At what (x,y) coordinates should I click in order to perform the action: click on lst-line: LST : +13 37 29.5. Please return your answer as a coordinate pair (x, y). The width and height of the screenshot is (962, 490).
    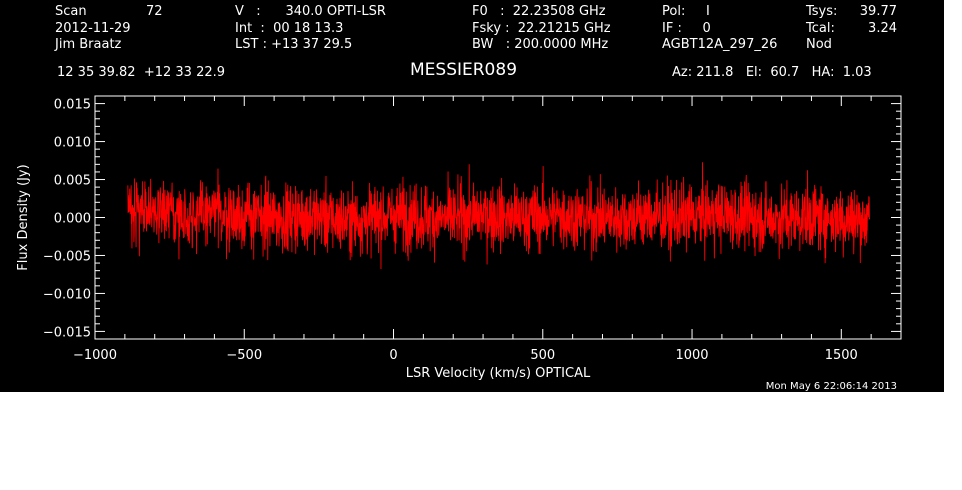
    Looking at the image, I should click on (294, 44).